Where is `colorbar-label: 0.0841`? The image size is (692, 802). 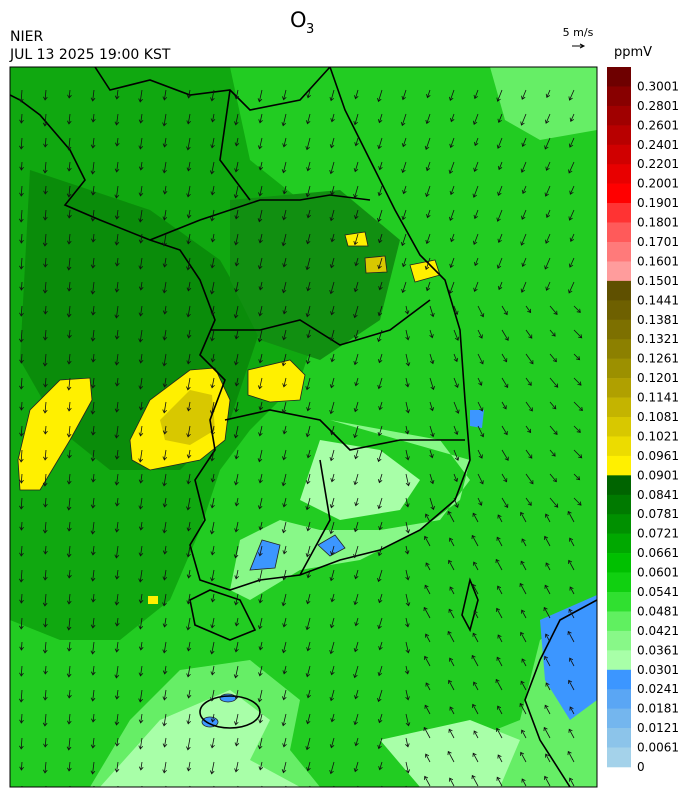
colorbar-label: 0.0841 is located at coordinates (658, 495).